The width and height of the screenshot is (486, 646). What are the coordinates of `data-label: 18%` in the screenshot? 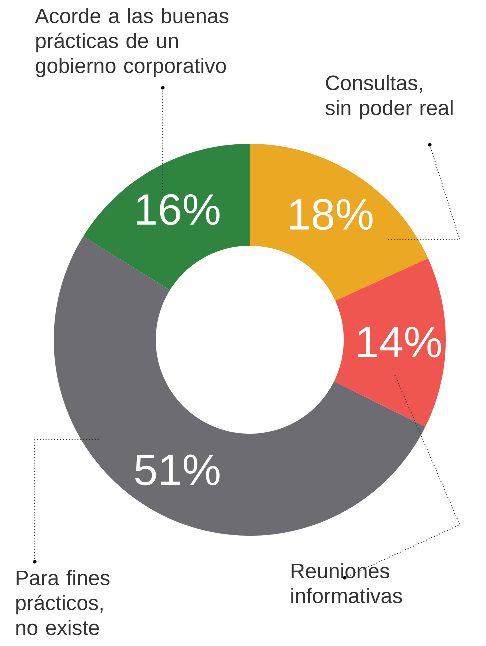 It's located at (331, 214).